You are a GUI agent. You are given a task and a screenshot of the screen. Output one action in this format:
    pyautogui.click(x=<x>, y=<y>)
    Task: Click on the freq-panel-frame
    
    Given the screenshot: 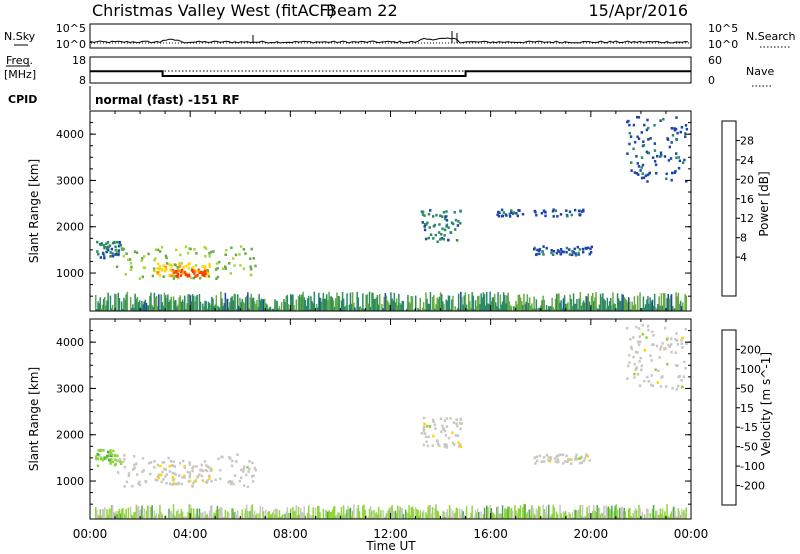 What is the action you would take?
    pyautogui.click(x=390, y=70)
    